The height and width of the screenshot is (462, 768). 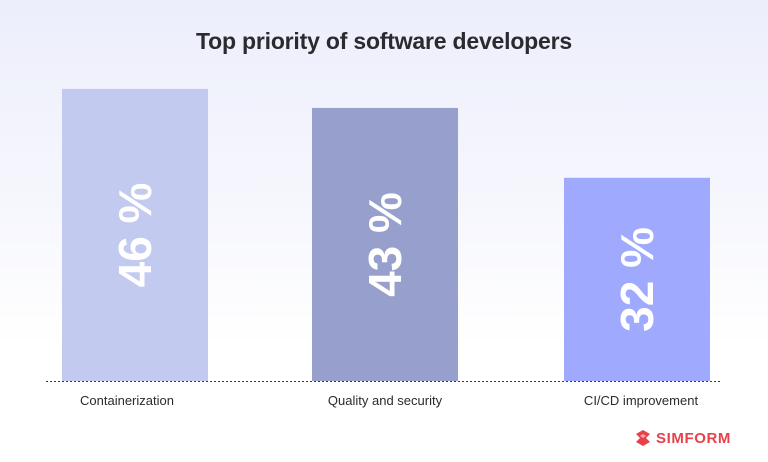 I want to click on chart-title: Top priority of software developers, so click(x=384, y=41).